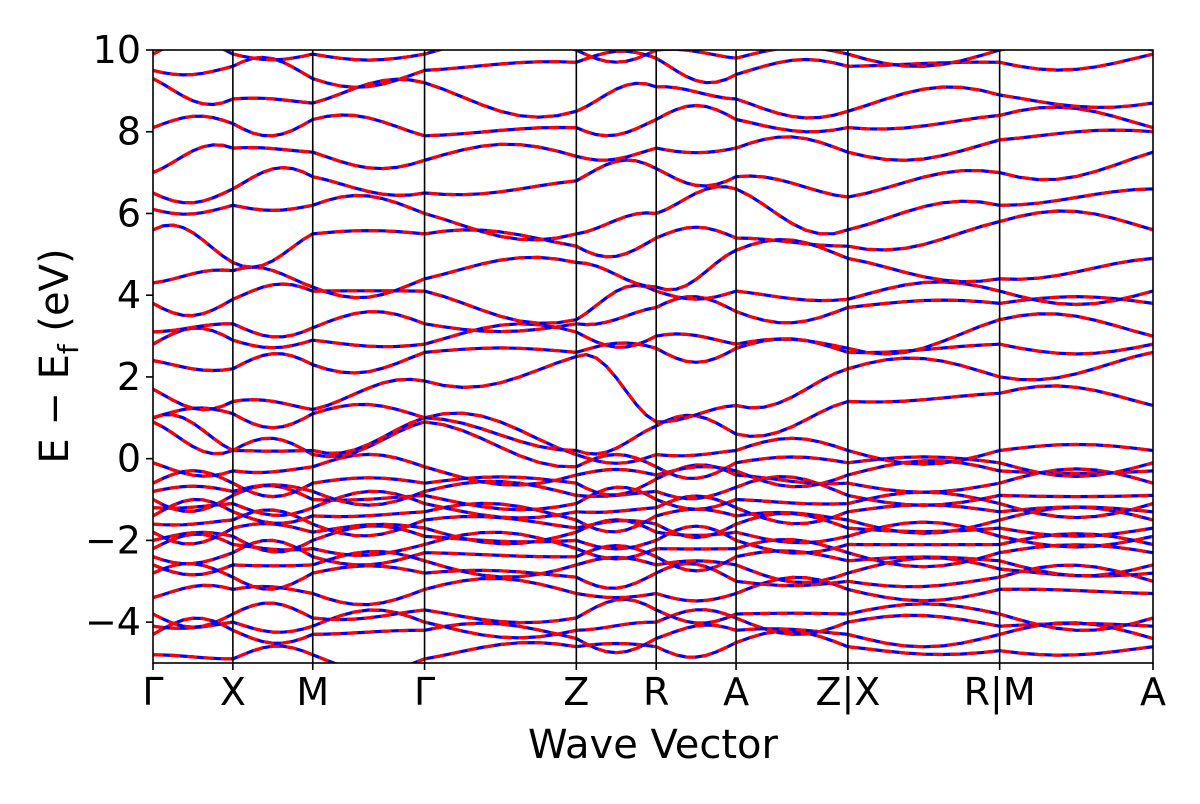 The height and width of the screenshot is (804, 1200). I want to click on y-axis-label-subscript: f, so click(68, 348).